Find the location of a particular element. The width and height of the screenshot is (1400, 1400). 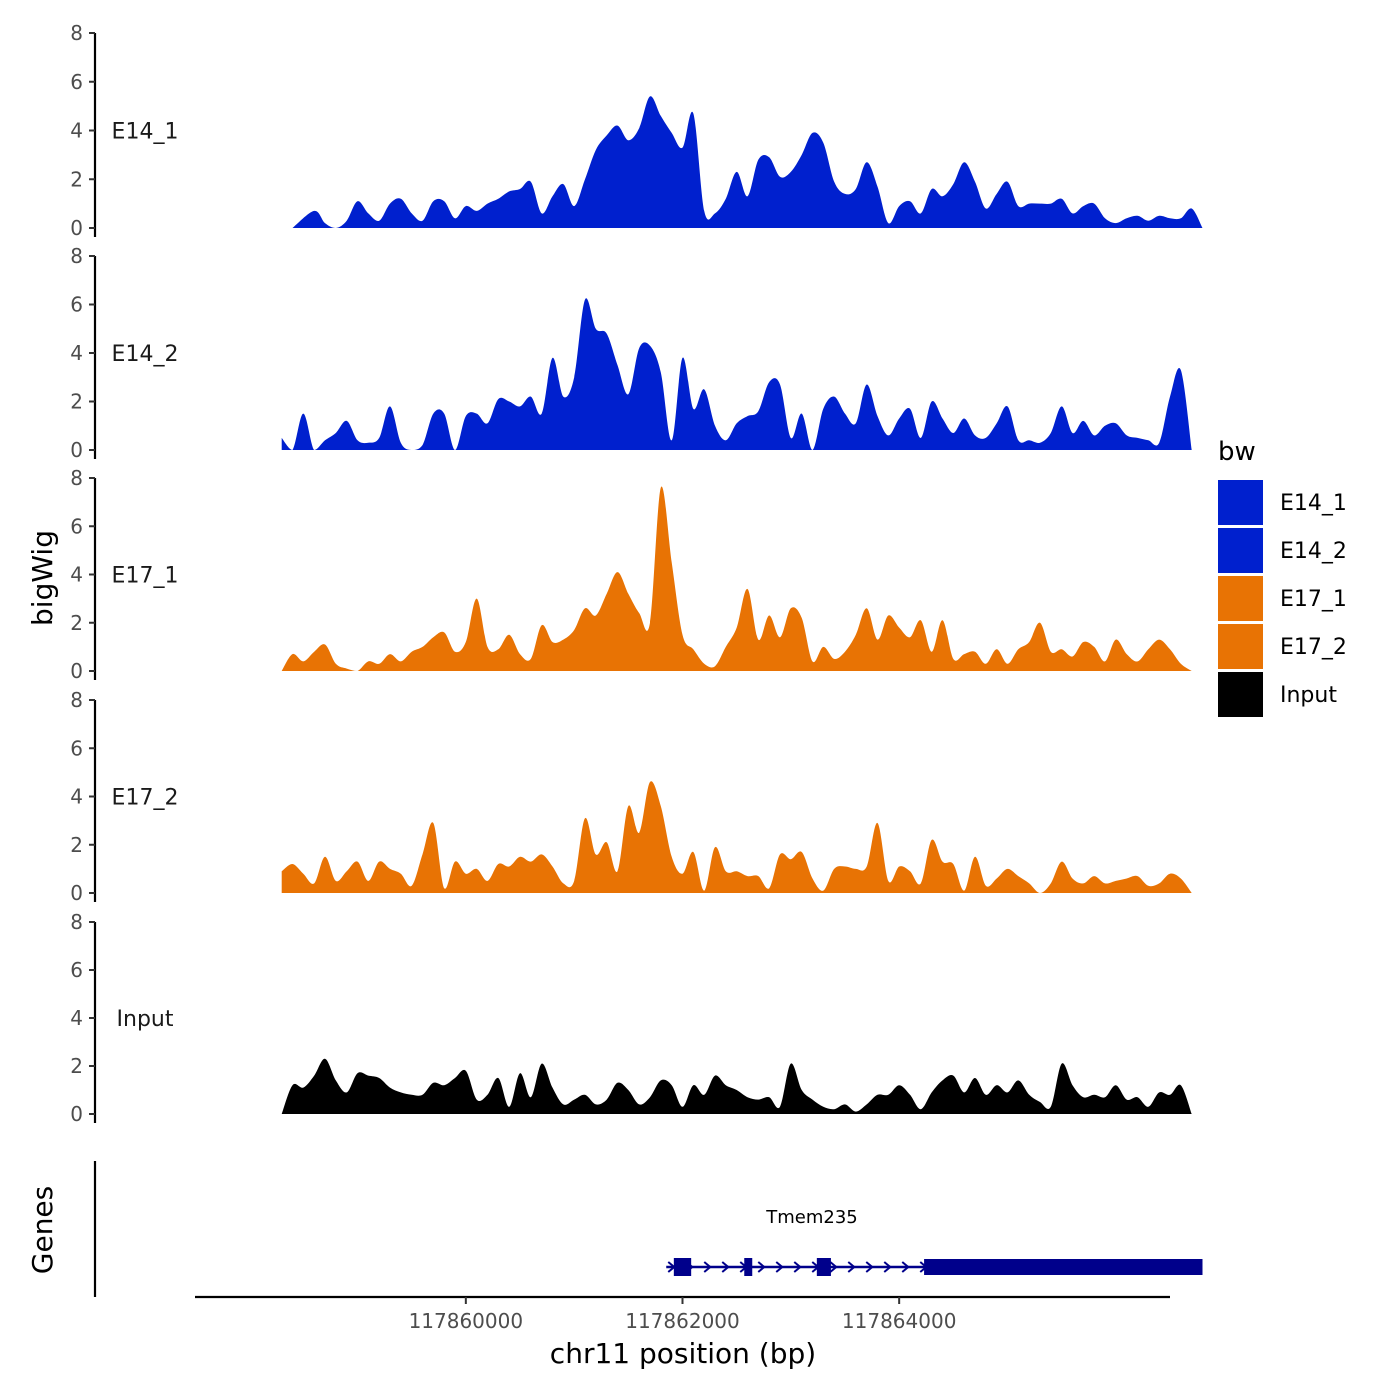

legend-item-Input: Input is located at coordinates (1277, 694).